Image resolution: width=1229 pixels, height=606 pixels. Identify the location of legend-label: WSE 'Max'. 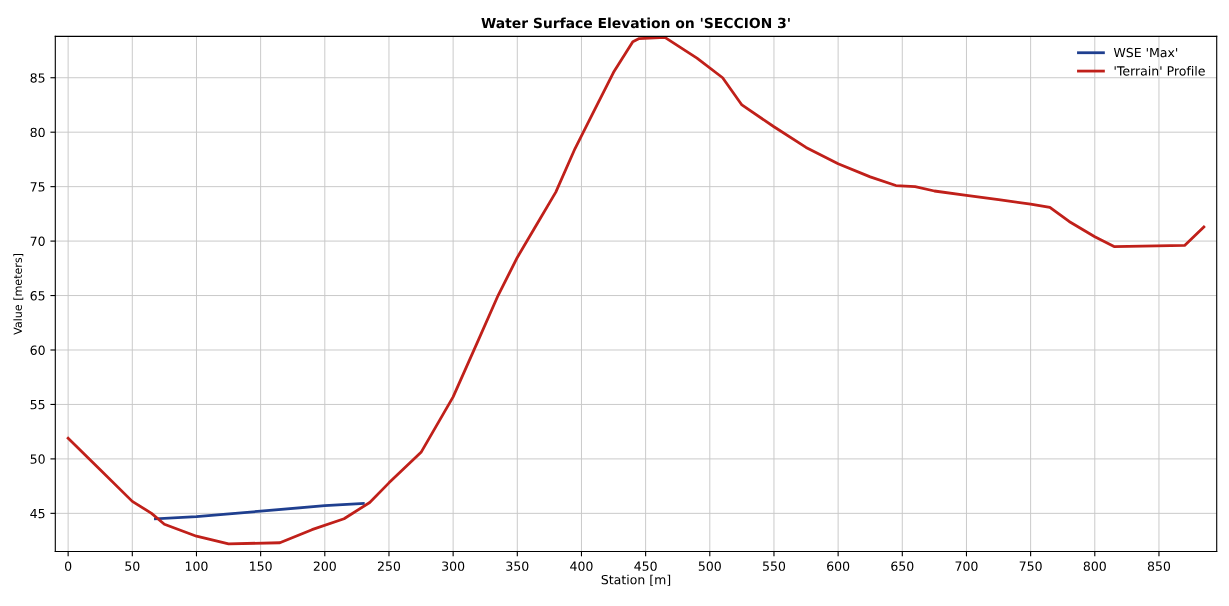
(1145, 52).